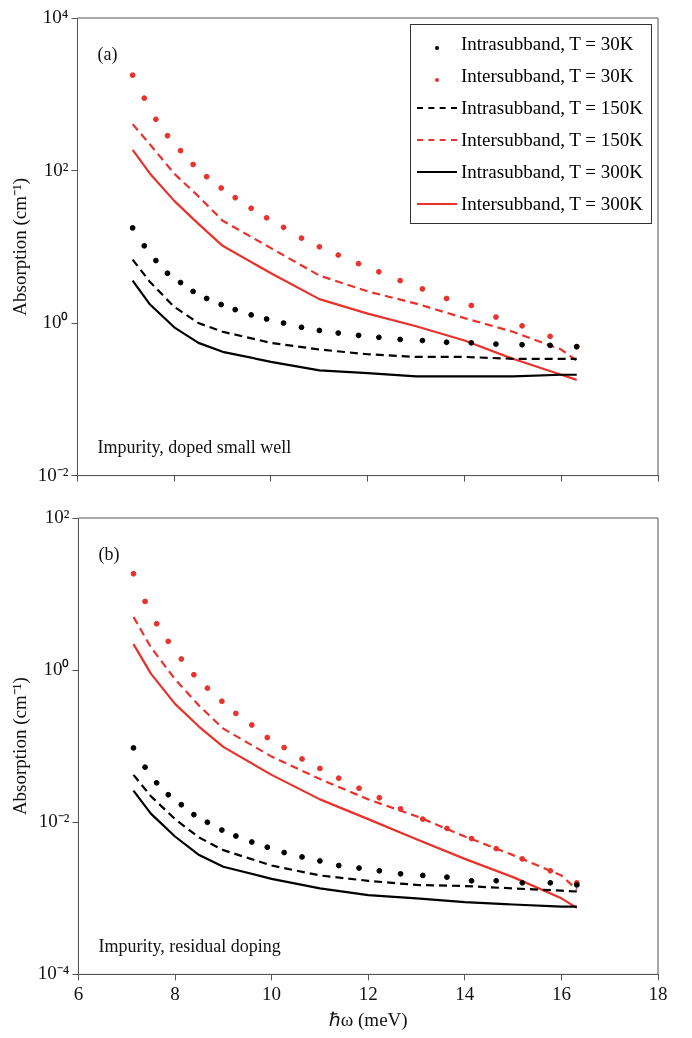 The width and height of the screenshot is (692, 1038). I want to click on legend-label: Intrasubband, T = 300K, so click(551, 172).